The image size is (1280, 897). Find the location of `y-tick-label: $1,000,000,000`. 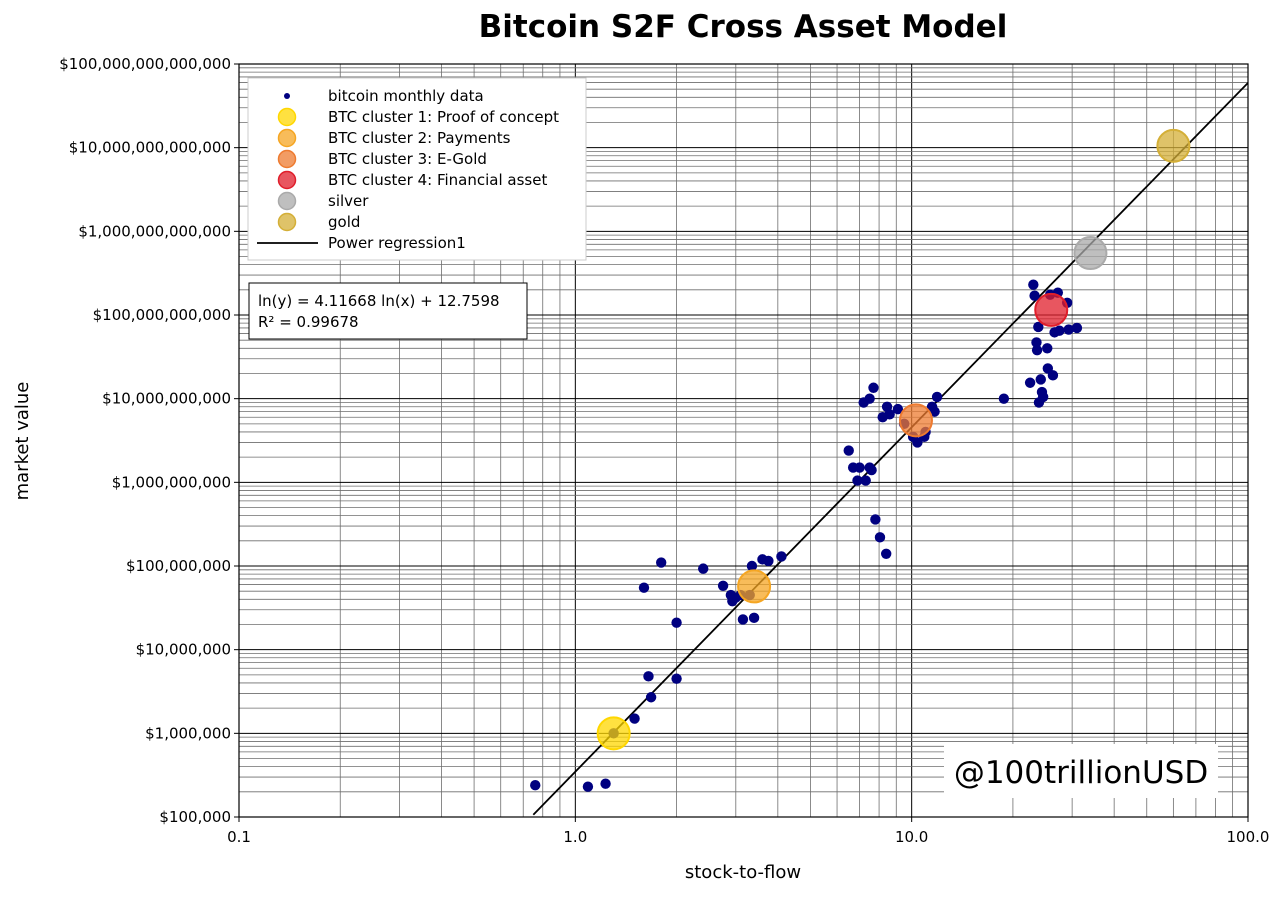

y-tick-label: $1,000,000,000 is located at coordinates (171, 482).